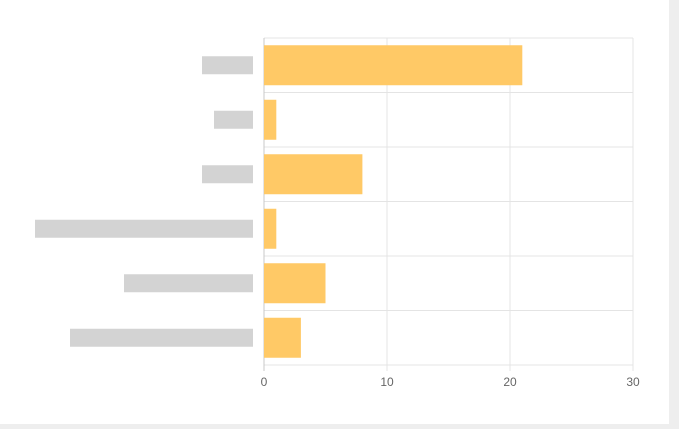 The width and height of the screenshot is (679, 429). What do you see at coordinates (633, 382) in the screenshot?
I see `x-tick-label: 30` at bounding box center [633, 382].